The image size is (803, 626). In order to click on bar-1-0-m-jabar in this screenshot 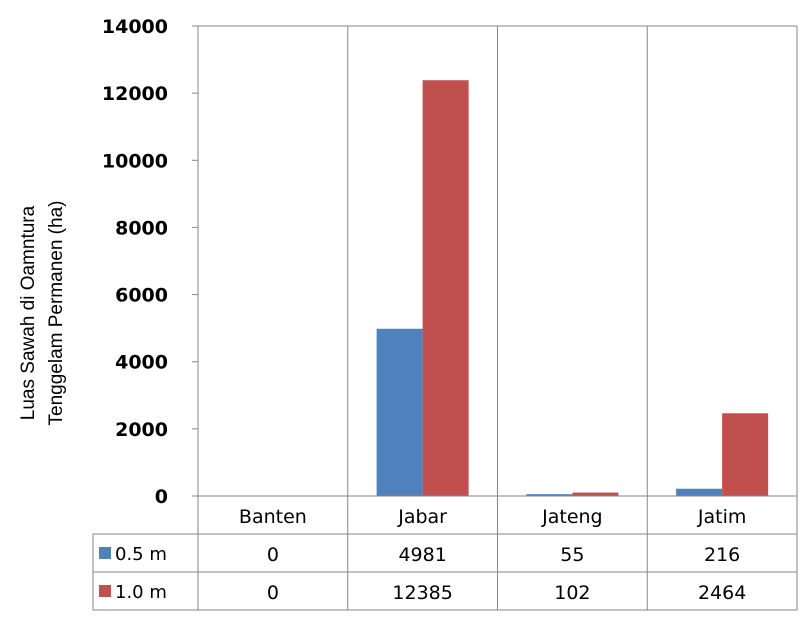, I will do `click(445, 288)`.